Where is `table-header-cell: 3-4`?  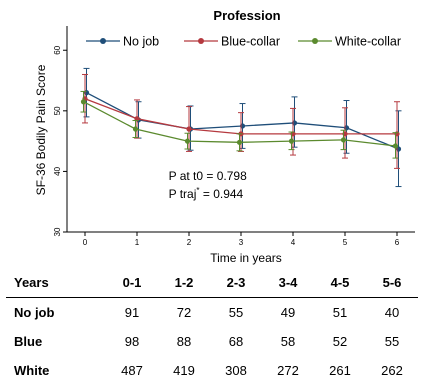 table-header-cell: 3-4 is located at coordinates (288, 282).